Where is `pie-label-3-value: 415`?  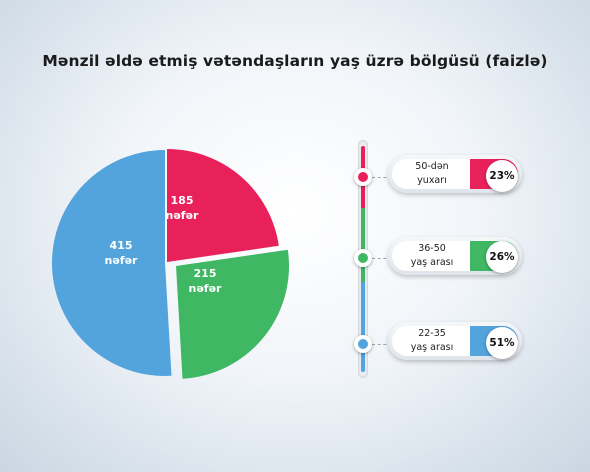
pie-label-3-value: 415 is located at coordinates (121, 245).